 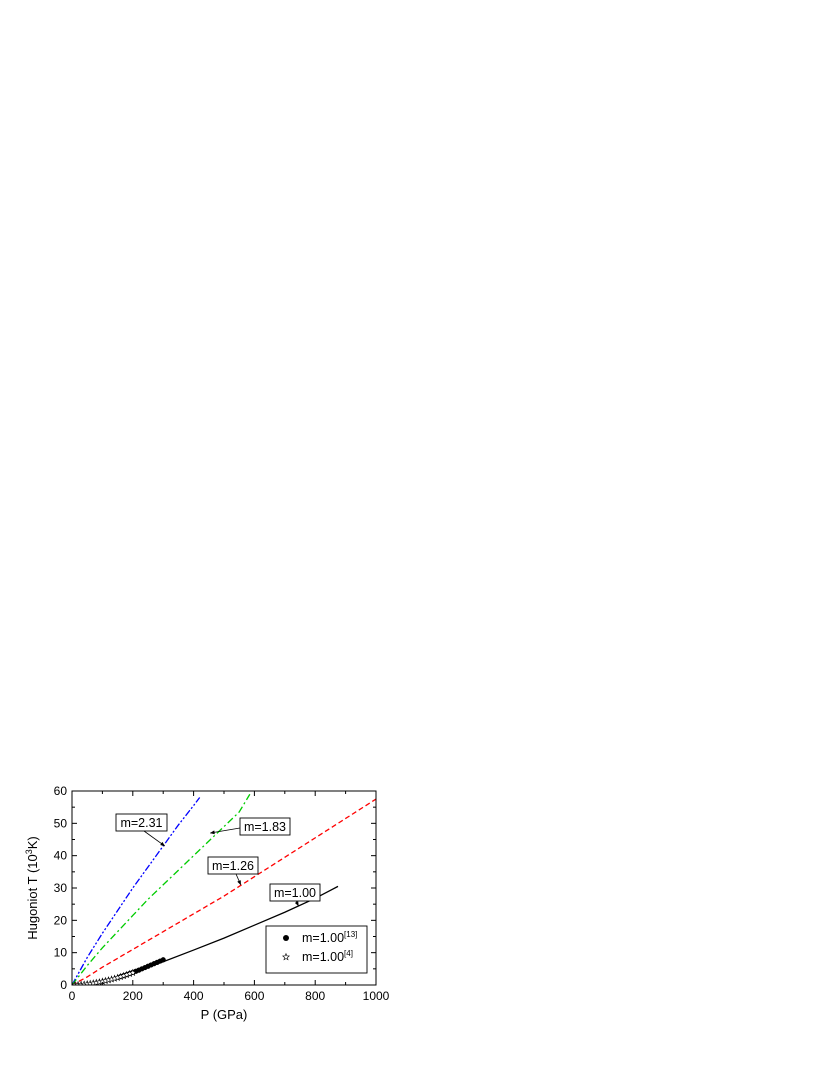 I want to click on y-tick-label: 0, so click(x=63, y=985).